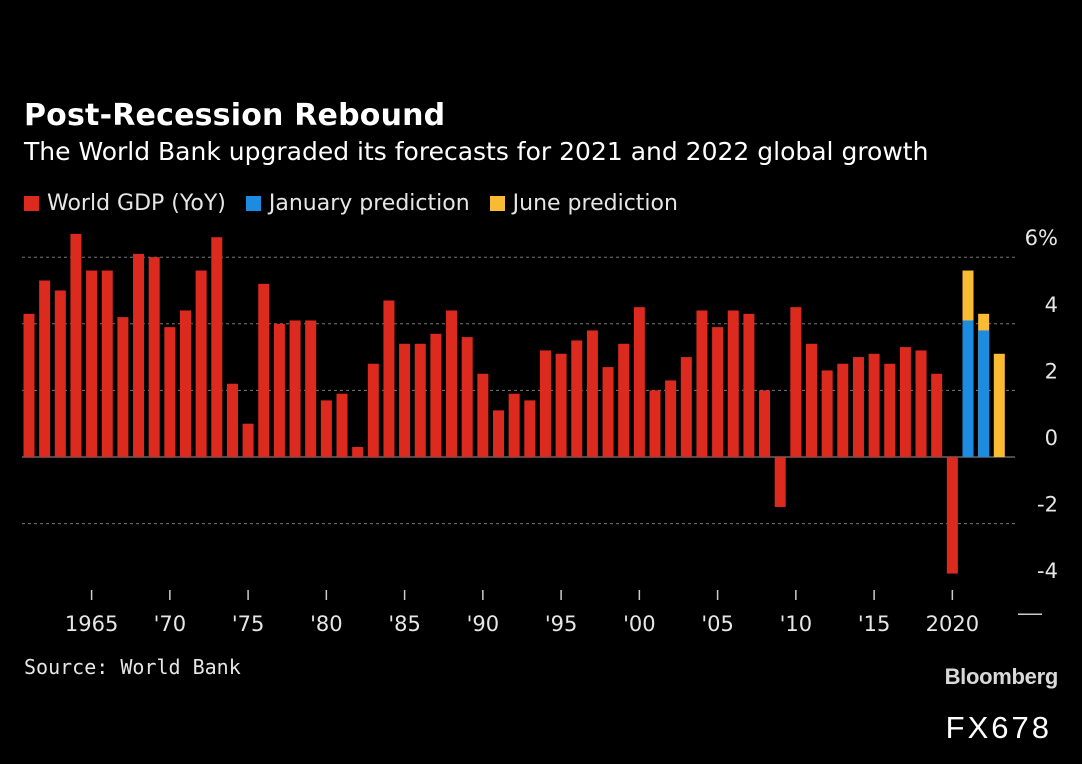 The width and height of the screenshot is (1082, 764). Describe the element at coordinates (326, 624) in the screenshot. I see `x-tick-label: '80` at that location.